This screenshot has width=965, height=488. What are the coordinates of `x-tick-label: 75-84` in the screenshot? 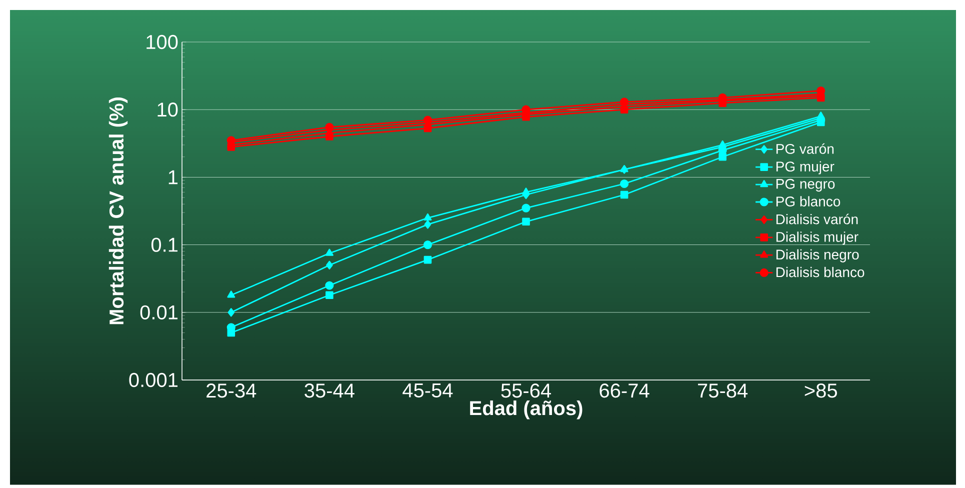 It's located at (723, 391).